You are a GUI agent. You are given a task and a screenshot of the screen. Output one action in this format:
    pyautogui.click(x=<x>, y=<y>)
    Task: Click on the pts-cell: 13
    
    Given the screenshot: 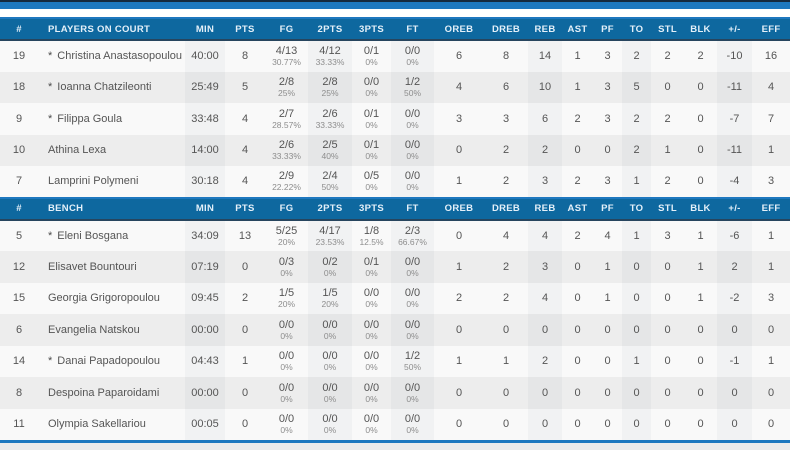 What is the action you would take?
    pyautogui.click(x=245, y=235)
    